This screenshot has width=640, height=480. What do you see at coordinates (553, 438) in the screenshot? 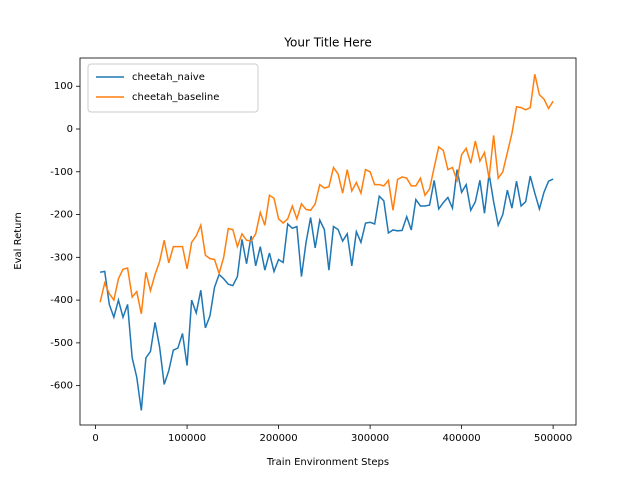
I see `x-tick-label: 500000` at bounding box center [553, 438].